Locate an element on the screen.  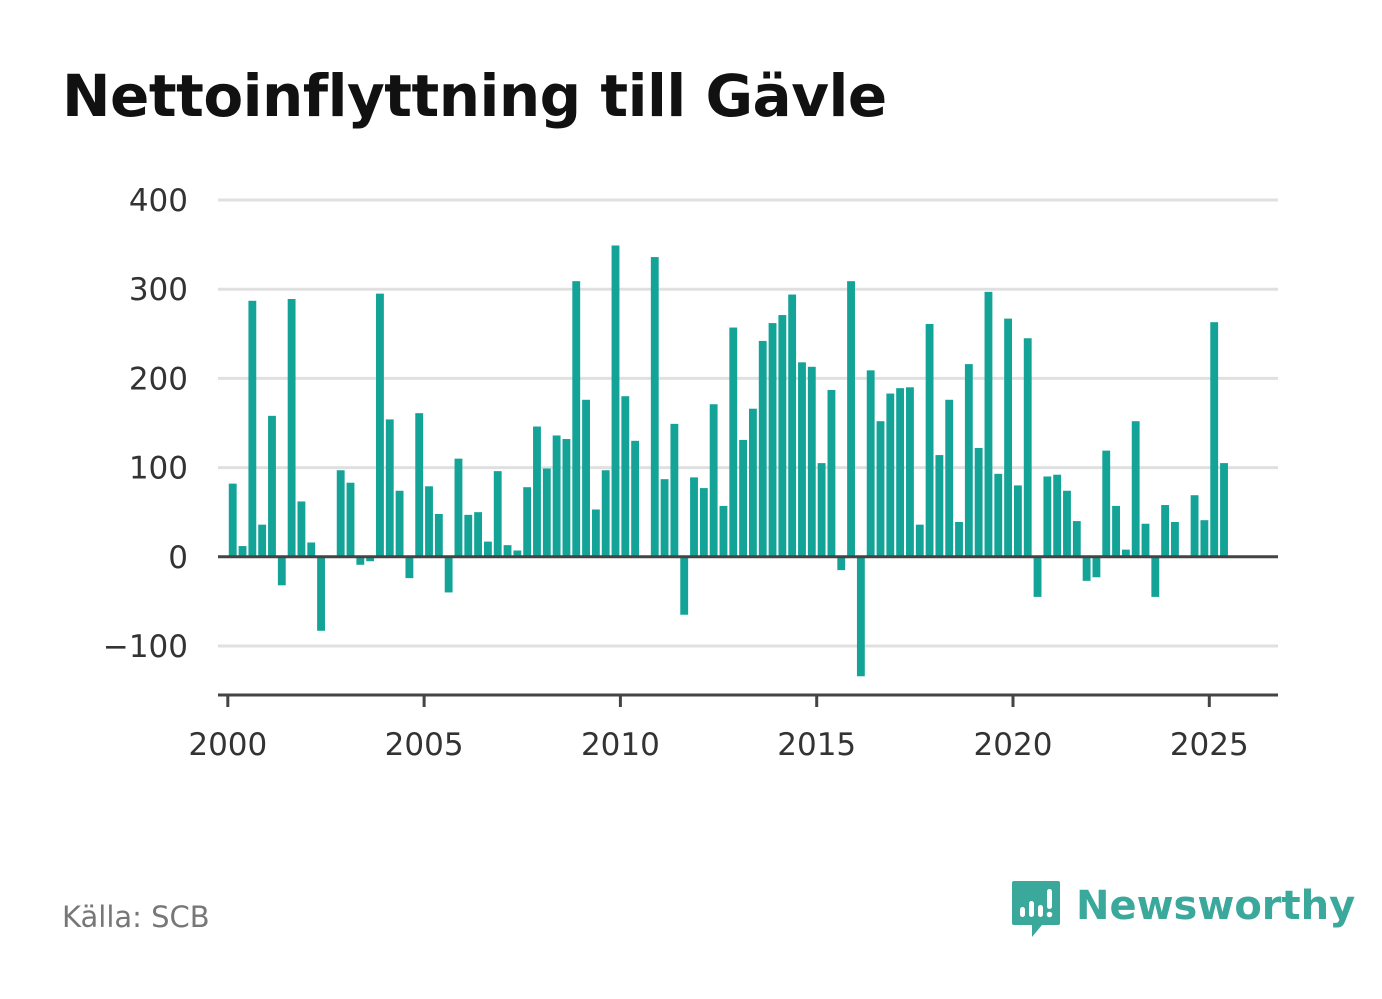
y-tick-label: 300 is located at coordinates (158, 290).